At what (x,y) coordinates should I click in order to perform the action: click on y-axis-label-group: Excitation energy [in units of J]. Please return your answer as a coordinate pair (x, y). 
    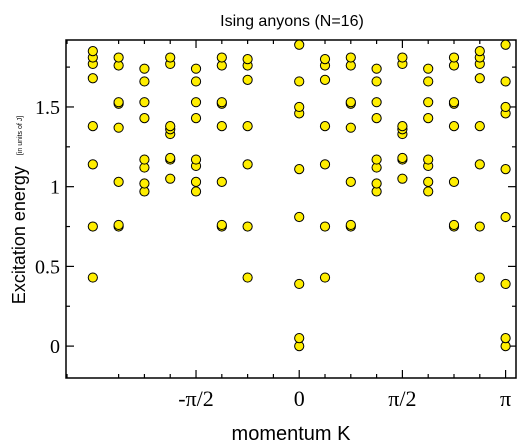
    Looking at the image, I should click on (19, 210).